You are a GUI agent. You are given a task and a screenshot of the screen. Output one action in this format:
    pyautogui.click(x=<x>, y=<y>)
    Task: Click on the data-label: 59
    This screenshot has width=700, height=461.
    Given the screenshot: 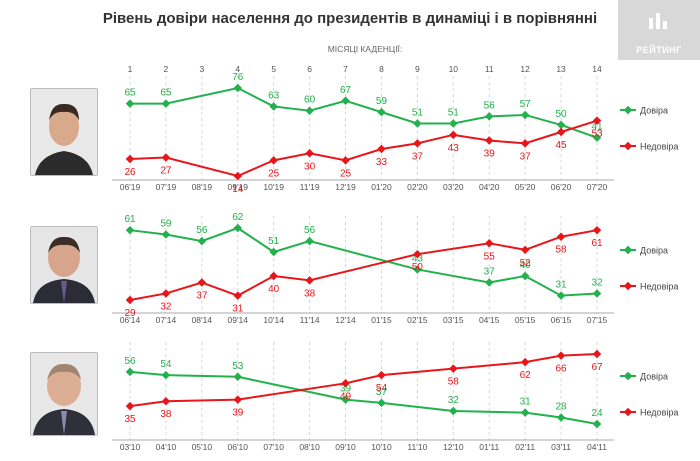 What is the action you would take?
    pyautogui.click(x=166, y=224)
    